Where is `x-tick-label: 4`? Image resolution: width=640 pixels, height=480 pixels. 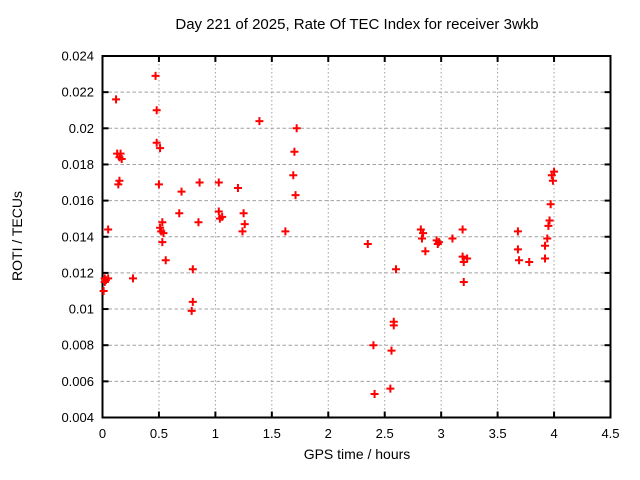 x-tick-label: 4 is located at coordinates (553, 433).